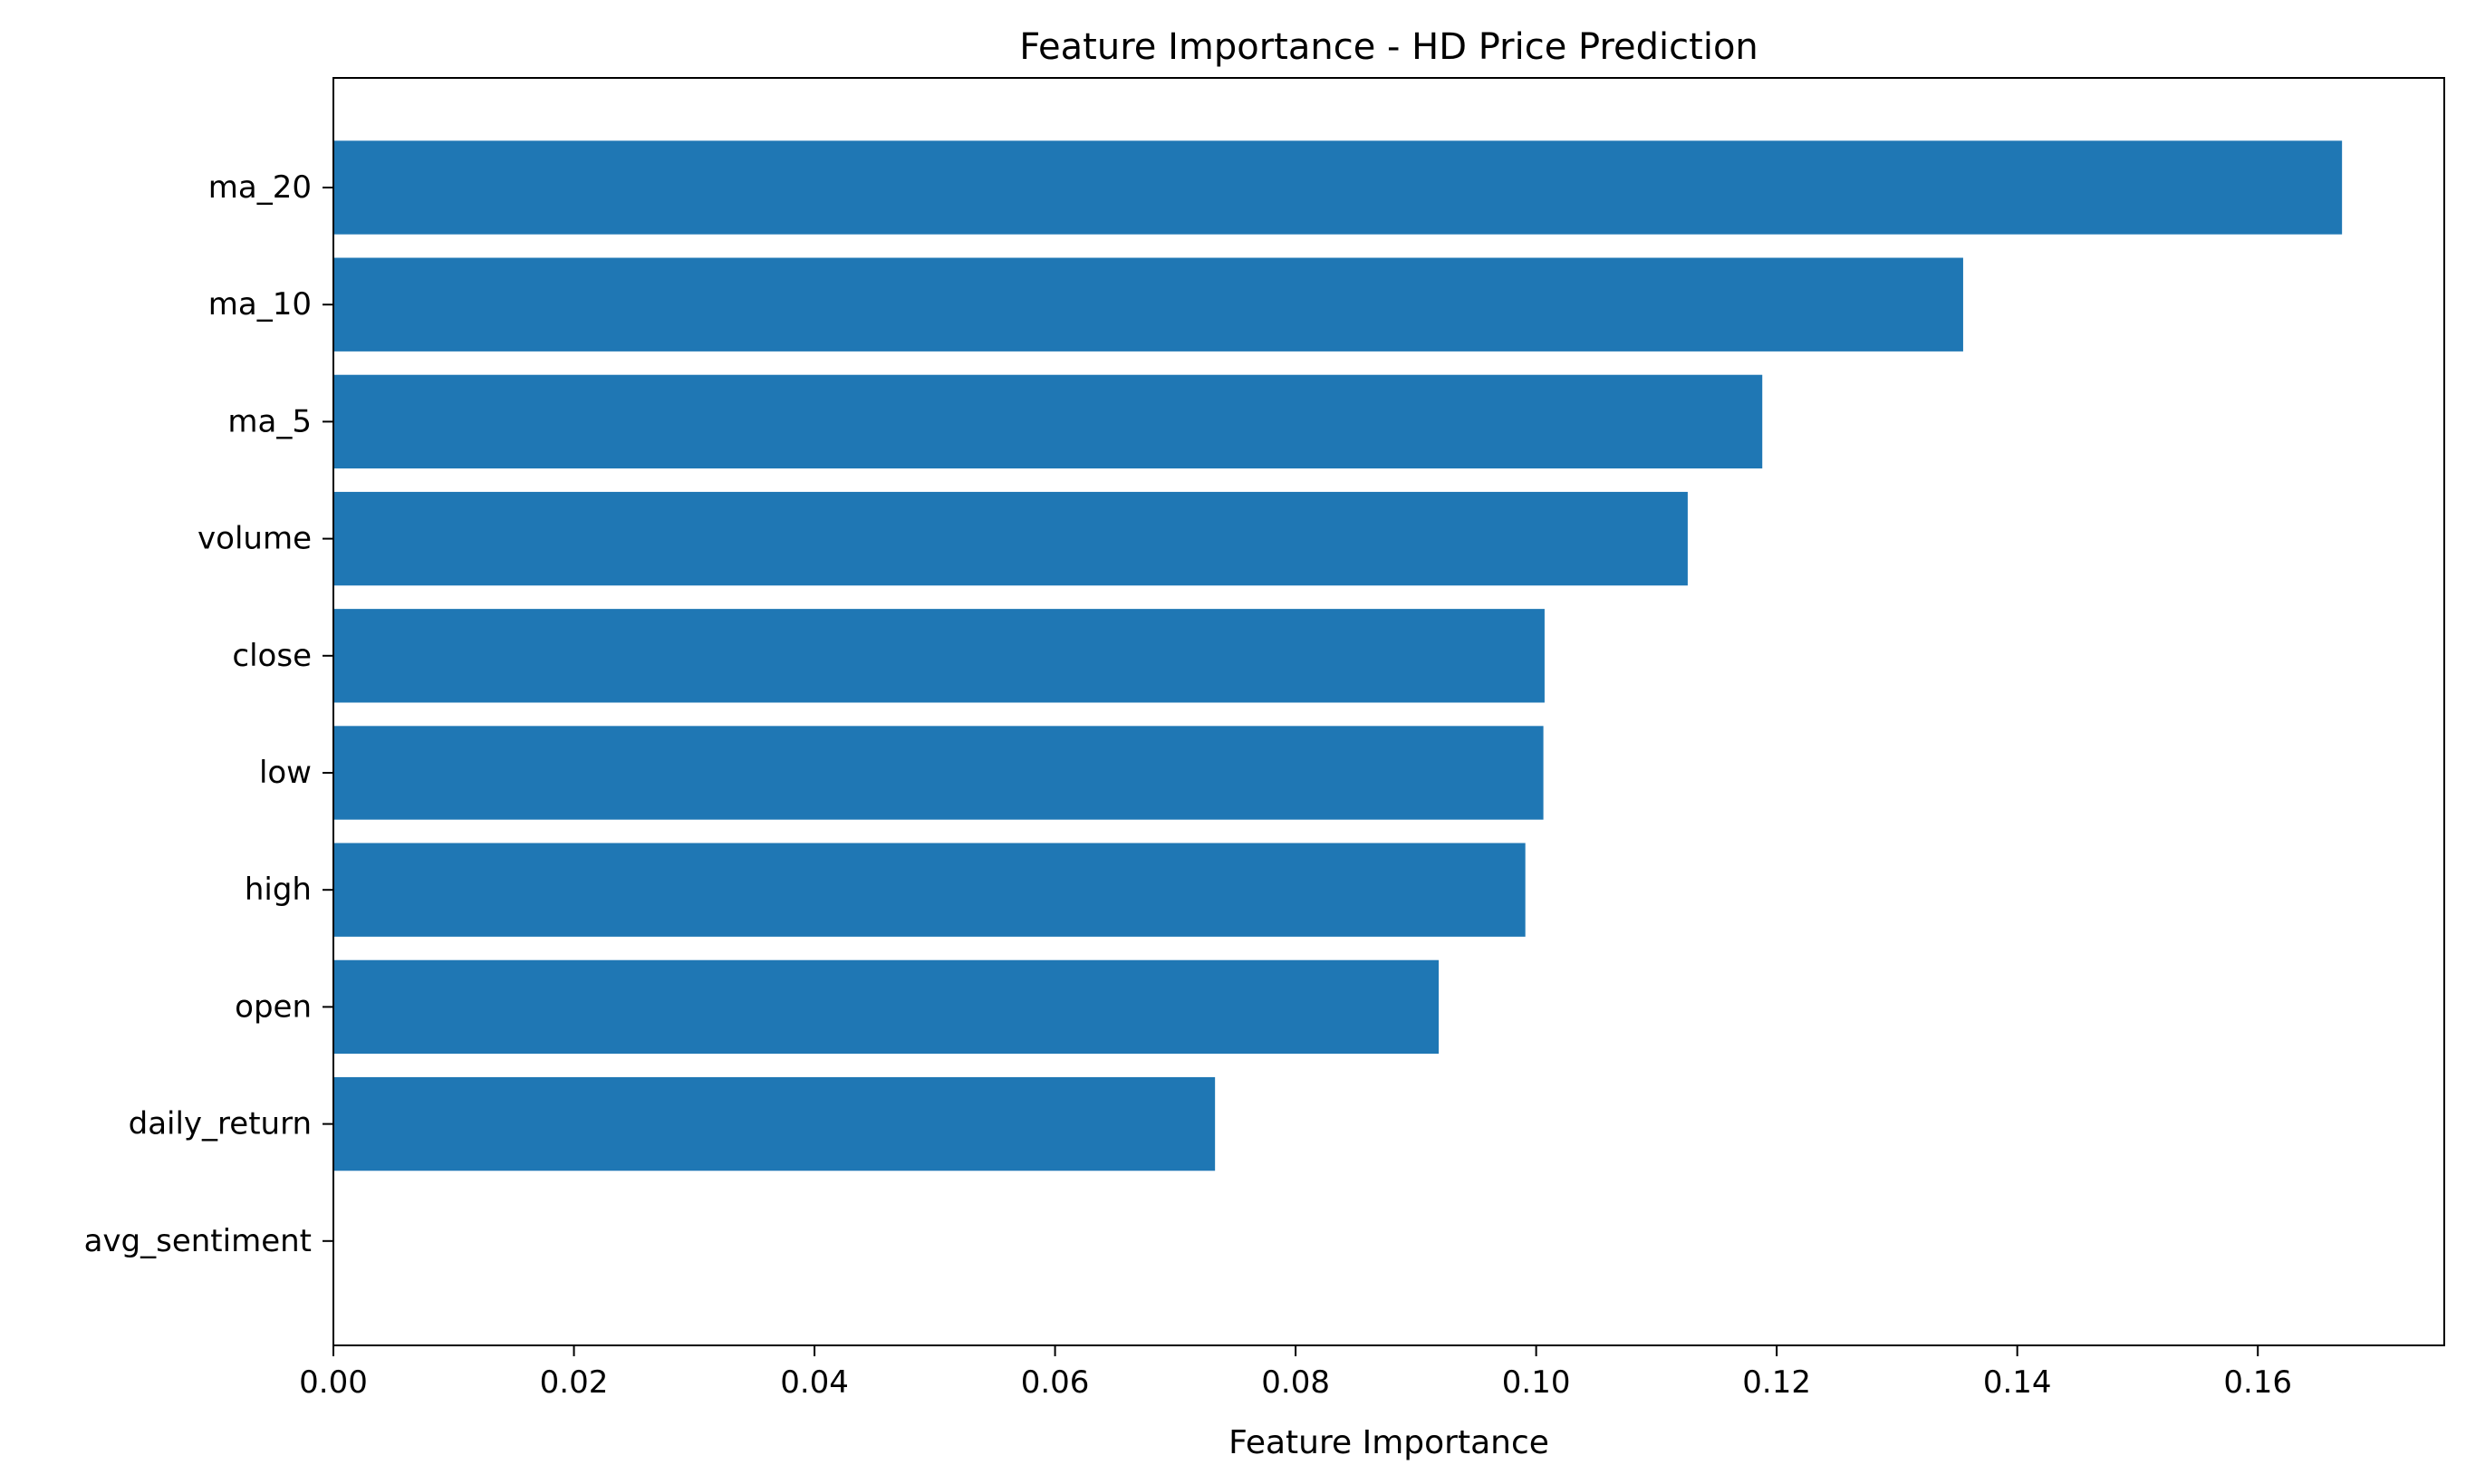 The height and width of the screenshot is (1484, 2466). What do you see at coordinates (269, 421) in the screenshot?
I see `y-tick-label: ma_5` at bounding box center [269, 421].